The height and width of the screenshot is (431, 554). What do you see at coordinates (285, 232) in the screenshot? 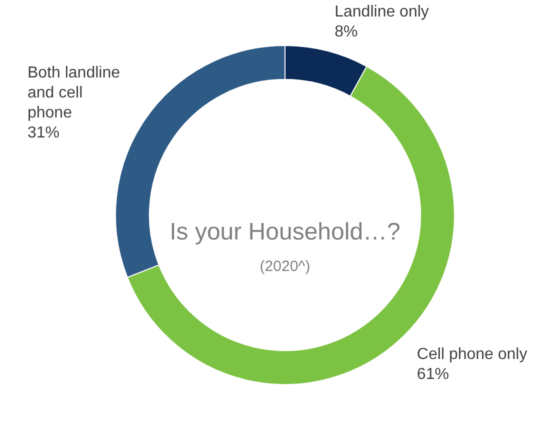
I see `text: Is your Household…?` at bounding box center [285, 232].